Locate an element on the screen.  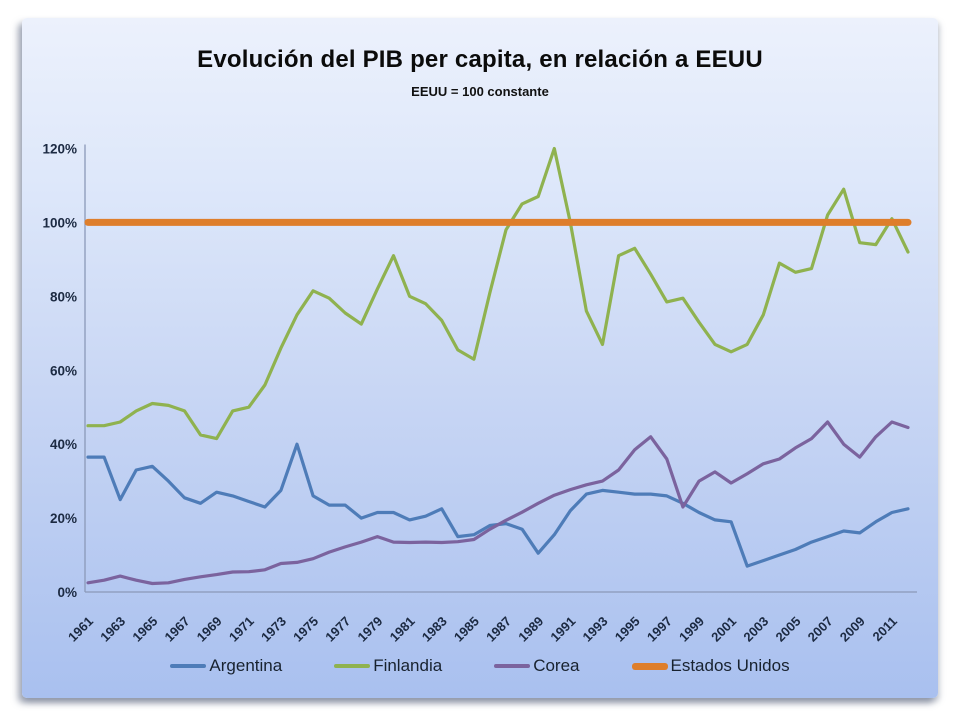
x-axis-tick-label: 1997 is located at coordinates (659, 629).